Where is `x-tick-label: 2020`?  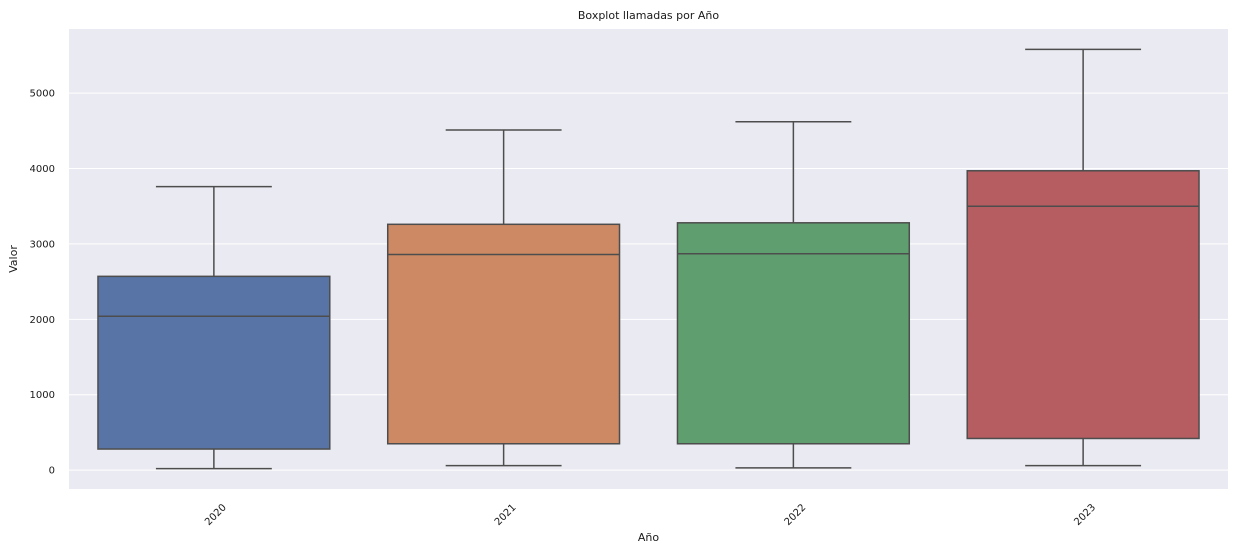 x-tick-label: 2020 is located at coordinates (216, 515).